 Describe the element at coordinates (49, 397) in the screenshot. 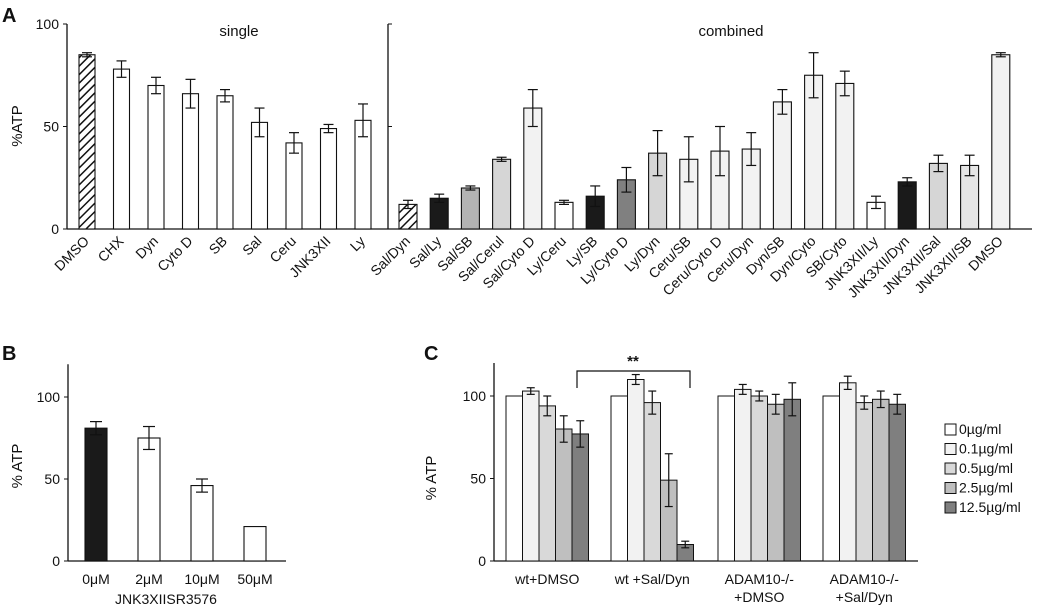

I see `b-y-tick-label: 100` at that location.